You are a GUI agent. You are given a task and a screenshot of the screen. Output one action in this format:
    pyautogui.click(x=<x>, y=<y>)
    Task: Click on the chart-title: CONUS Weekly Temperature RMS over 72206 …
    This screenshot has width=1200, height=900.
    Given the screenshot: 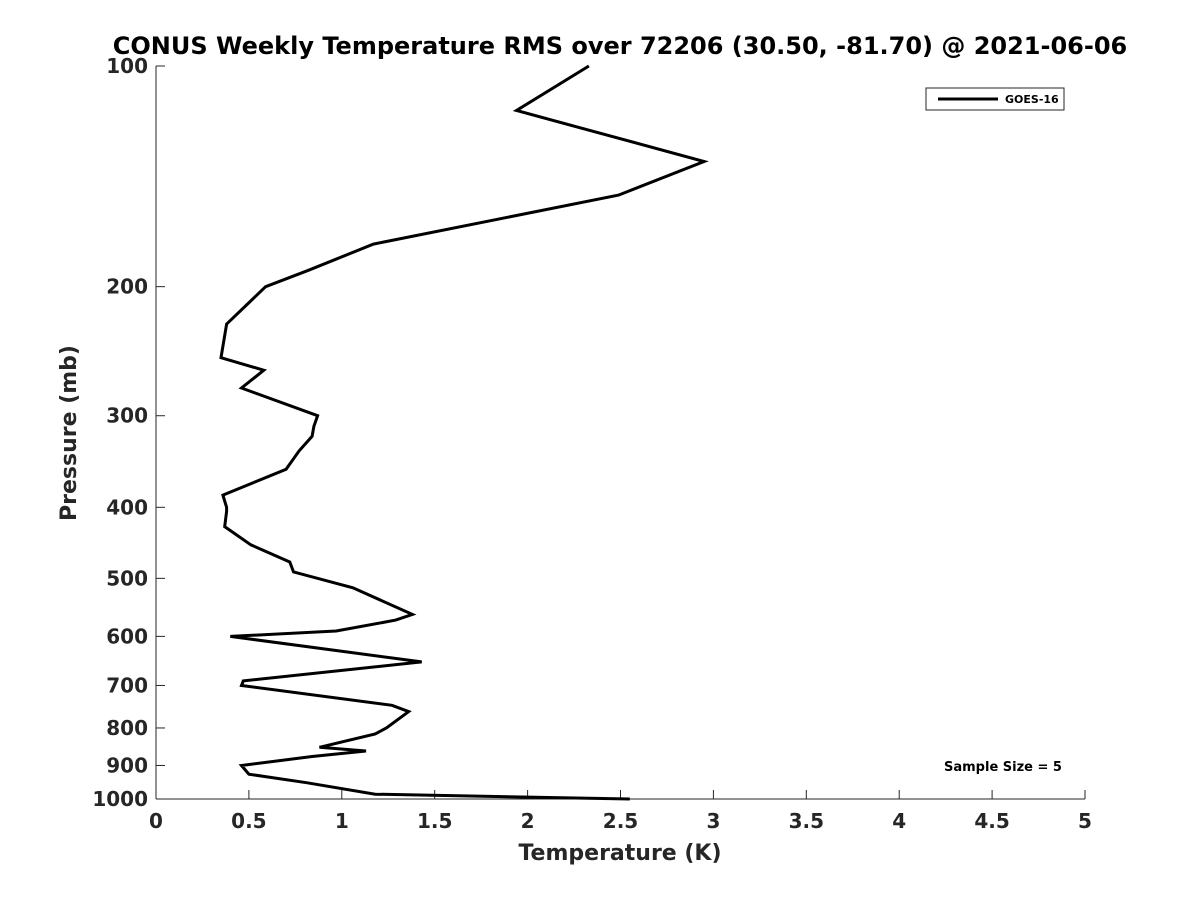 What is the action you would take?
    pyautogui.click(x=620, y=46)
    